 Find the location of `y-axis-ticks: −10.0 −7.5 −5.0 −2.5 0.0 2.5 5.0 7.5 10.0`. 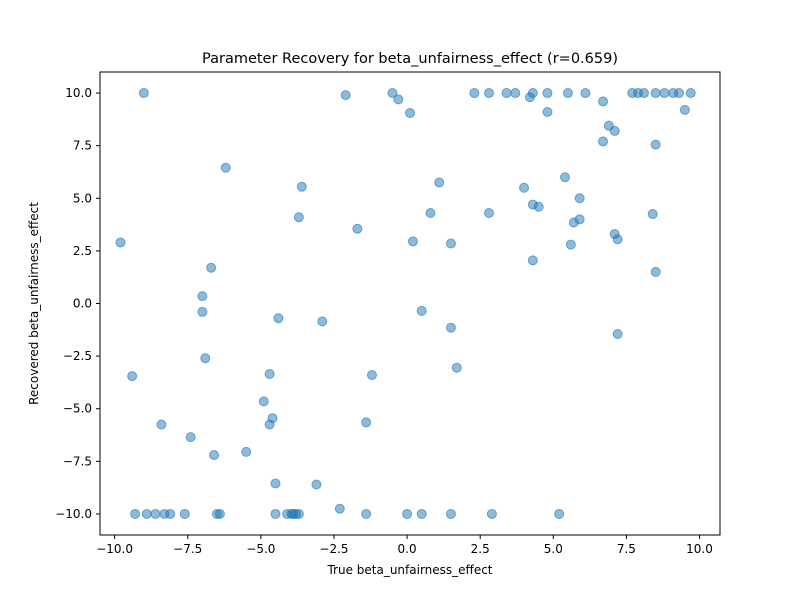

y-axis-ticks: −10.0 −7.5 −5.0 −2.5 0.0 2.5 5.0 7.5 10.0 is located at coordinates (77, 303).